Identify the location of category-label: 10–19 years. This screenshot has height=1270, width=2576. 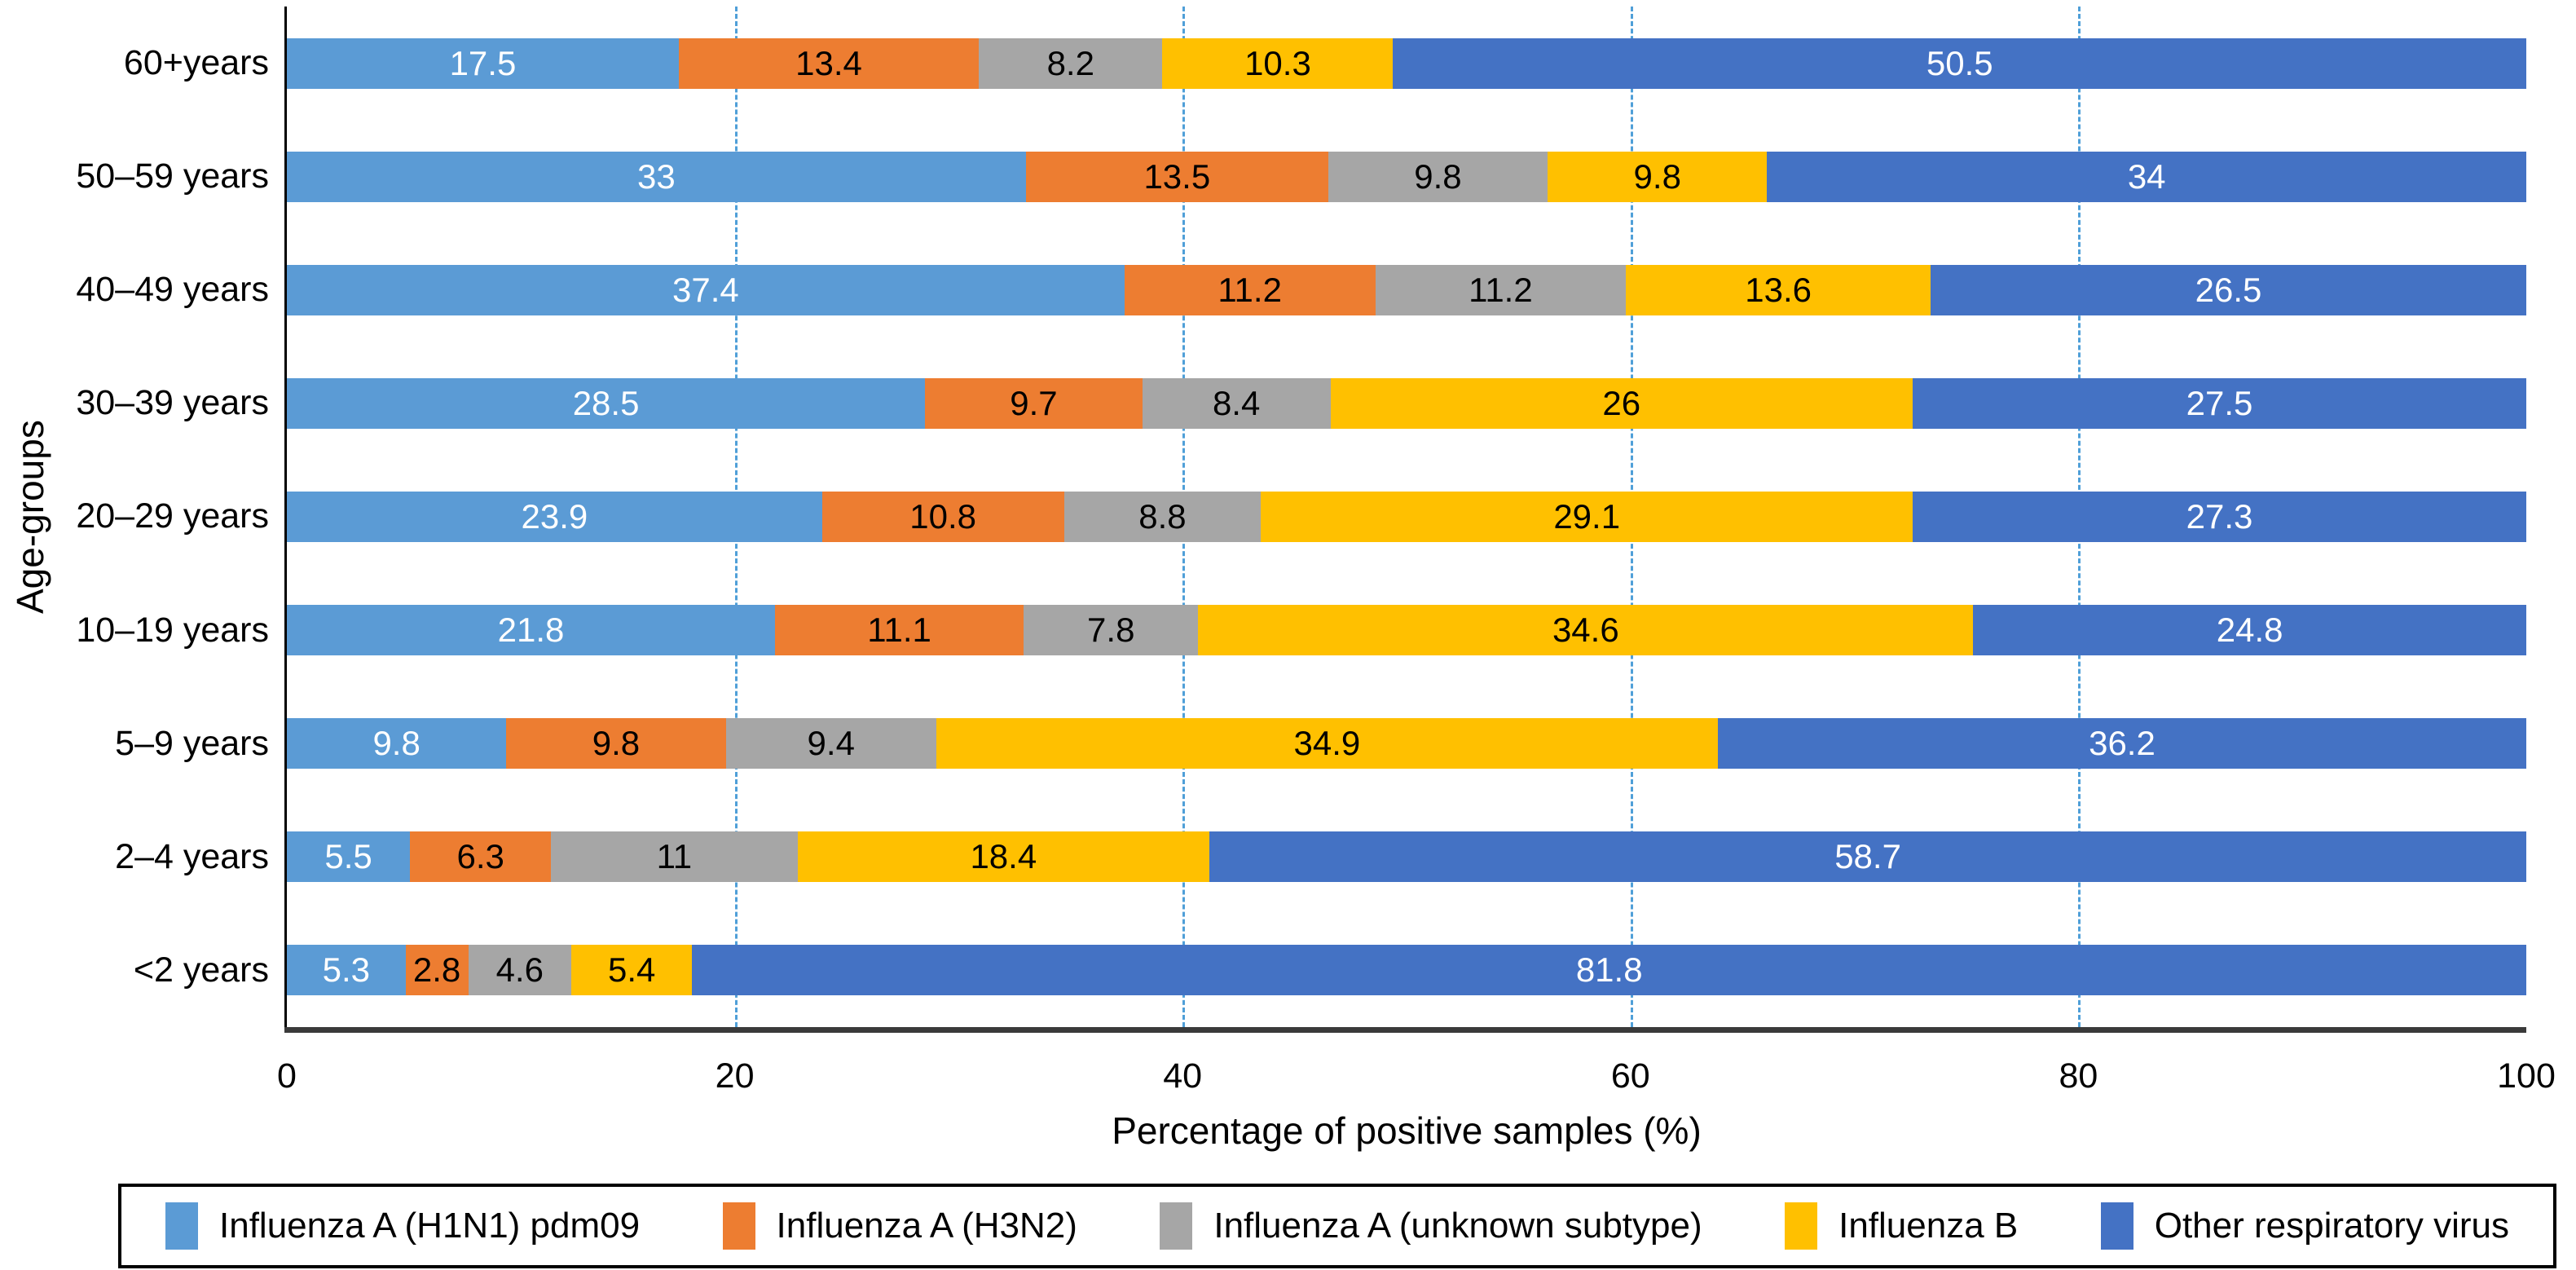
(172, 630).